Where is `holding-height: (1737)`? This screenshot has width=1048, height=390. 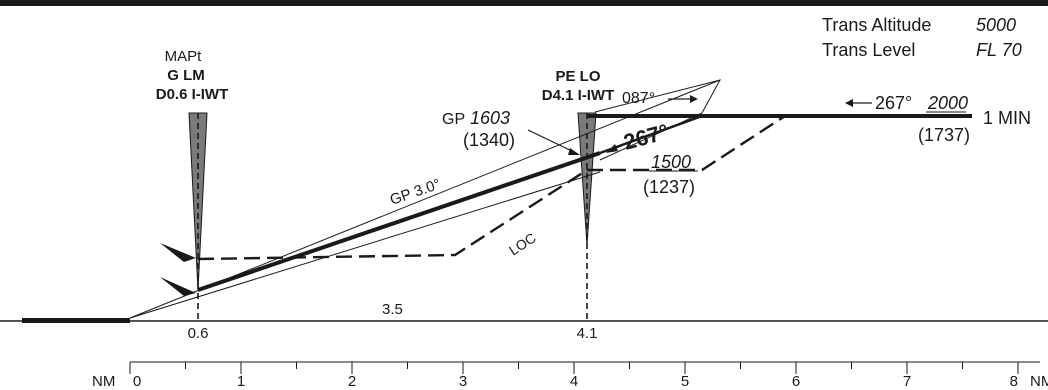
holding-height: (1737) is located at coordinates (944, 135).